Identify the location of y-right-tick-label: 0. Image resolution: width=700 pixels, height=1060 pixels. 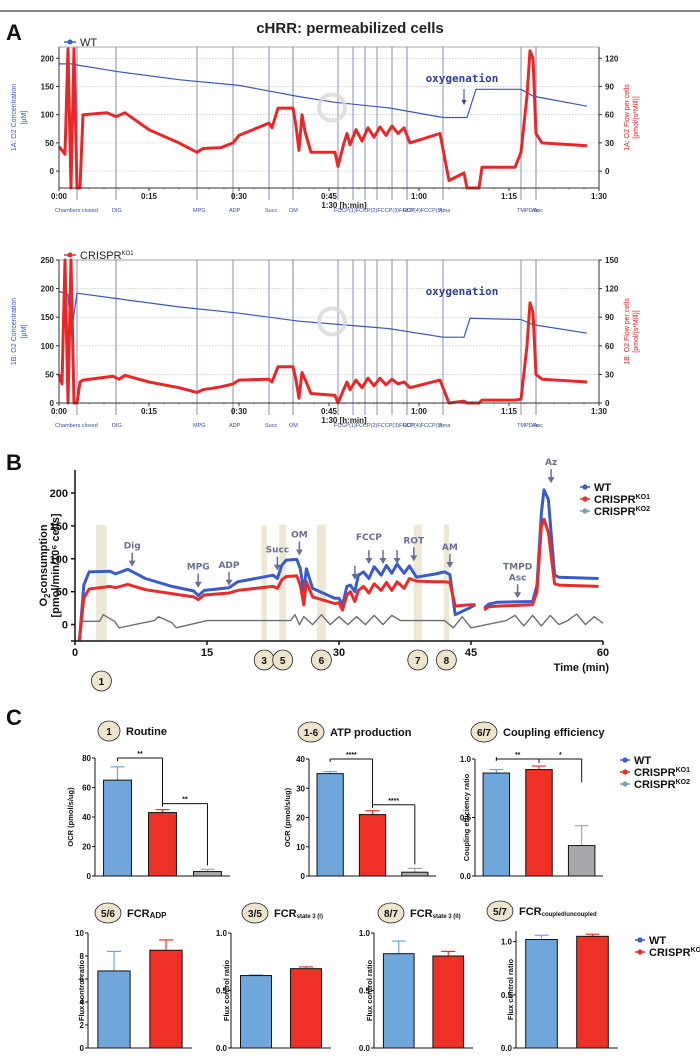
(607, 403).